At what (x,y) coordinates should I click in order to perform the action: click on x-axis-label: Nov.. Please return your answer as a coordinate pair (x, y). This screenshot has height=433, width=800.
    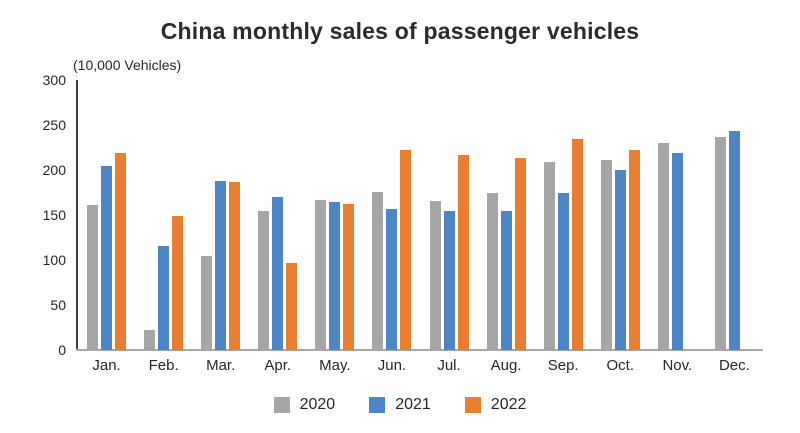
    Looking at the image, I should click on (677, 365).